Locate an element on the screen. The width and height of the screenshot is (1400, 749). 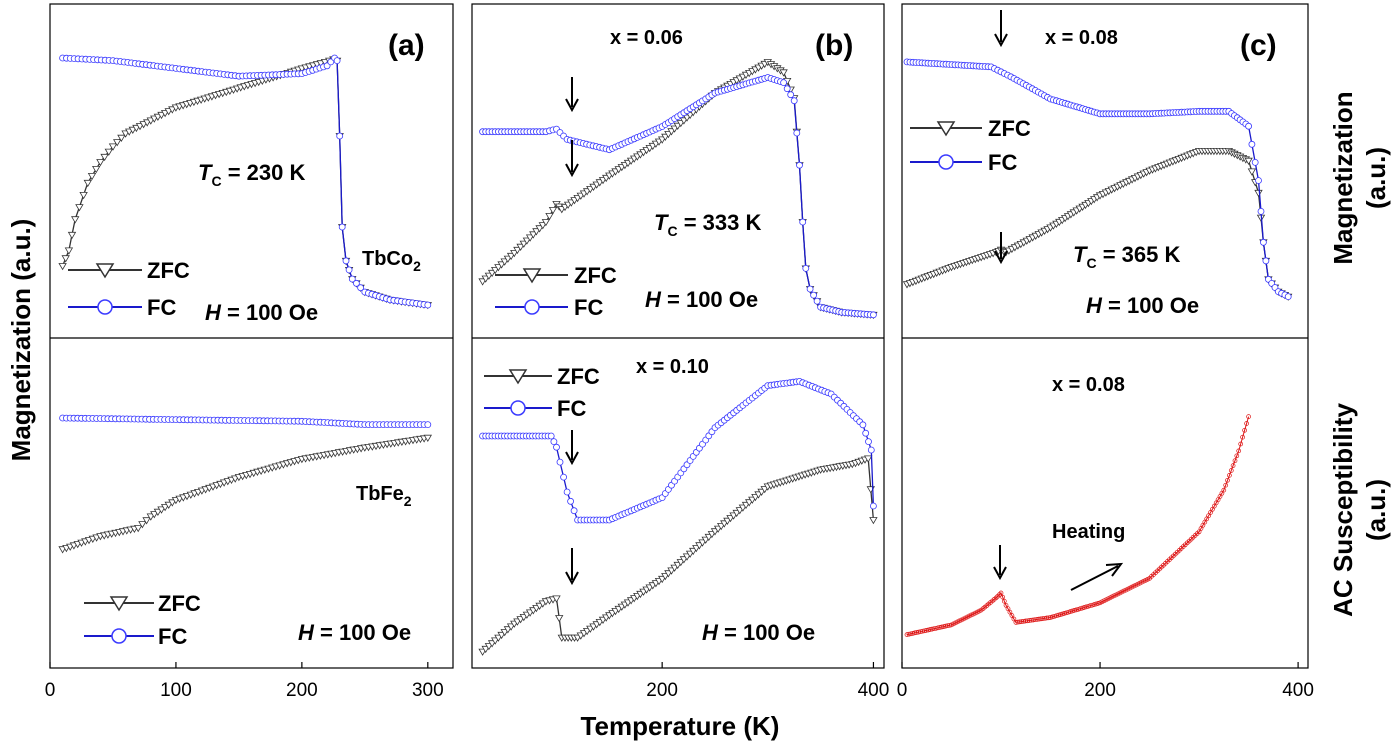
composition-c-top: x = 0.08 is located at coordinates (1081, 38).